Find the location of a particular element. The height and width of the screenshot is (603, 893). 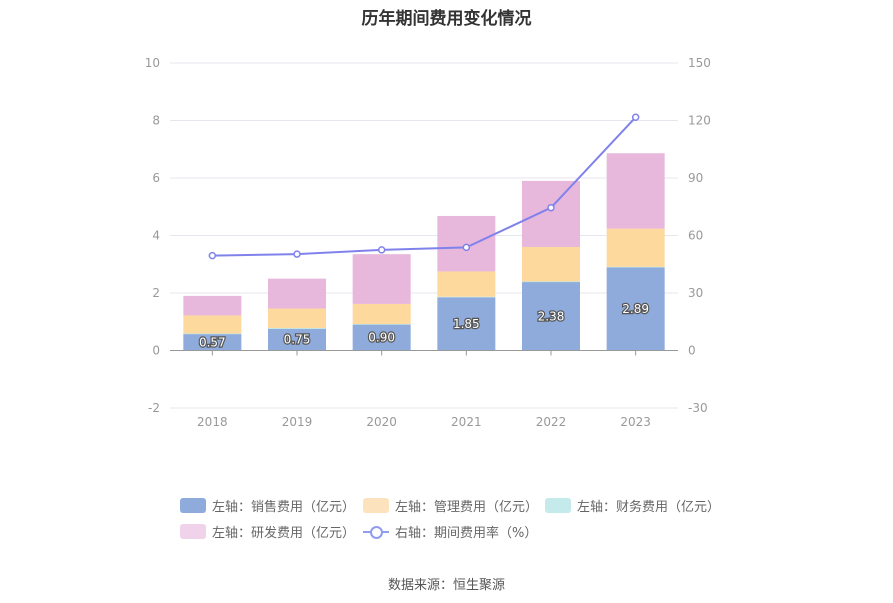

legend-swatch-rd is located at coordinates (193, 531).